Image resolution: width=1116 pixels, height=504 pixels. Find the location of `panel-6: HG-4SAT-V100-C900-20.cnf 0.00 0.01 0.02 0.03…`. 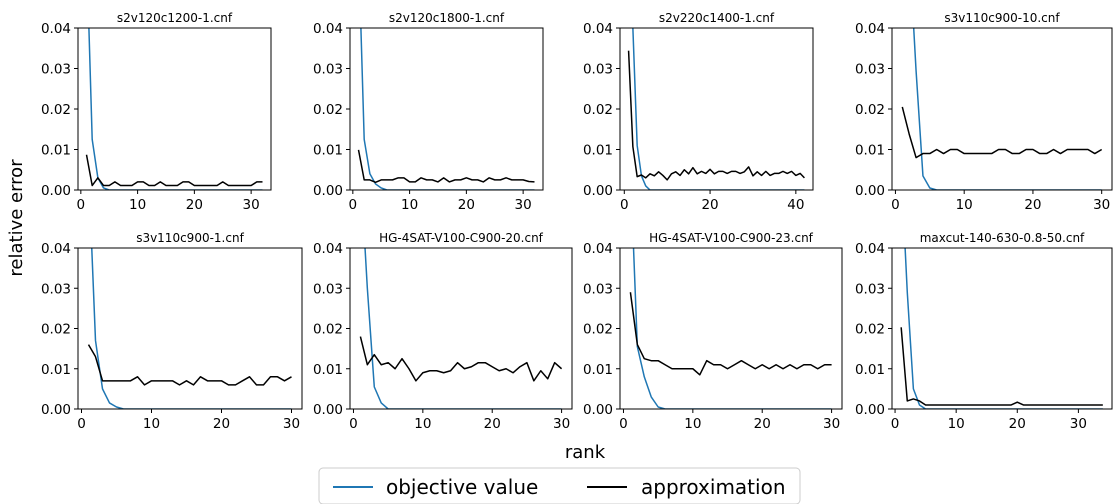

panel-6: HG-4SAT-V100-C900-20.cnf 0.00 0.01 0.02 0.03… is located at coordinates (443, 331).